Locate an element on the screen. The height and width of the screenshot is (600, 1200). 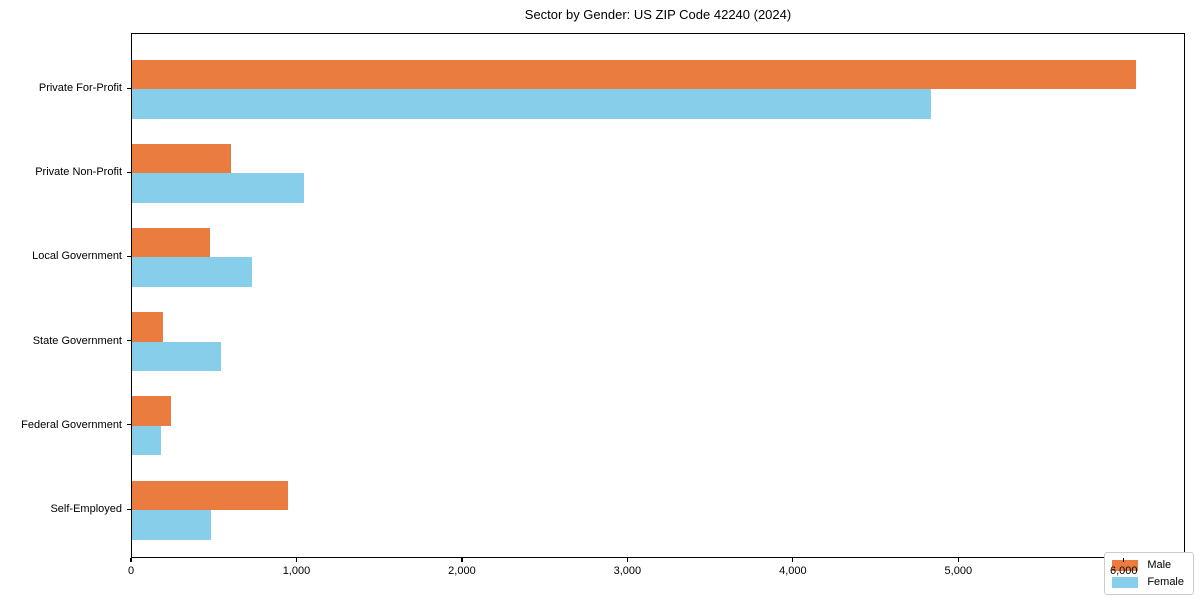
x-tick-label-1: 1,000 is located at coordinates (296, 571).